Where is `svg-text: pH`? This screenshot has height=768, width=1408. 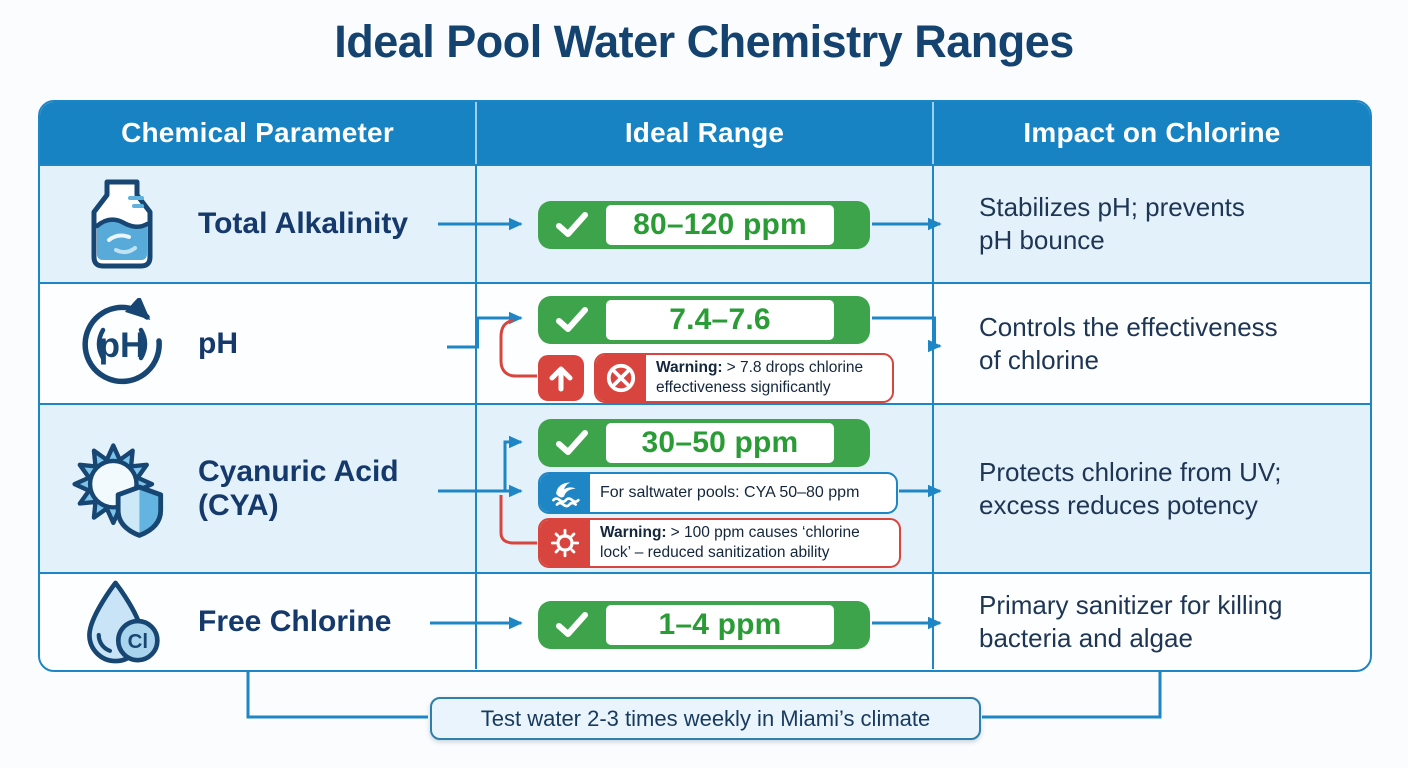 svg-text: pH is located at coordinates (122, 345).